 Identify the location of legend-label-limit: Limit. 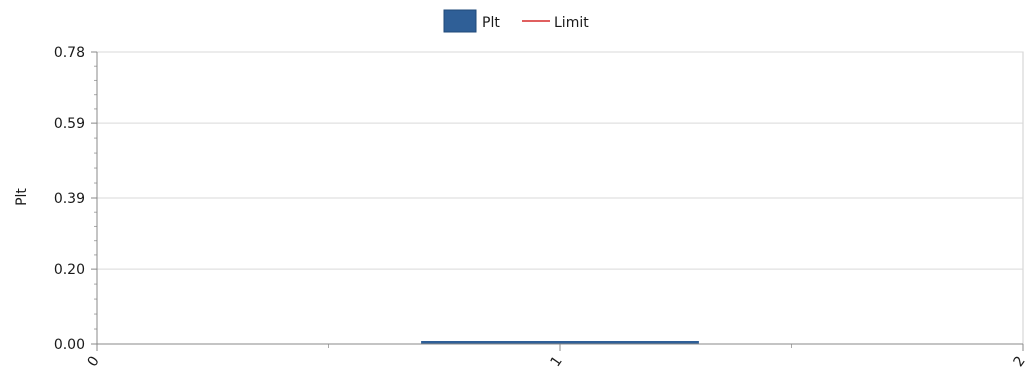
(571, 23).